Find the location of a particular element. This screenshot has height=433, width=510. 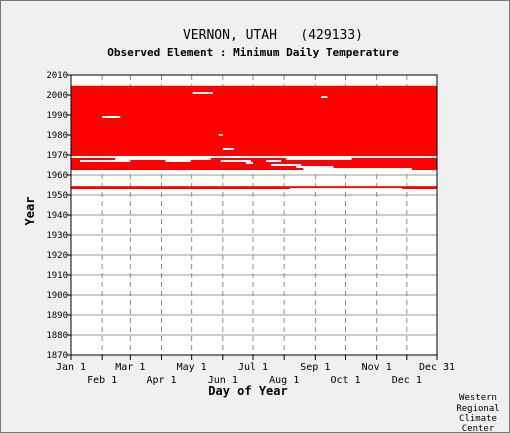

x-axis-label: Day of Year is located at coordinates (247, 391).